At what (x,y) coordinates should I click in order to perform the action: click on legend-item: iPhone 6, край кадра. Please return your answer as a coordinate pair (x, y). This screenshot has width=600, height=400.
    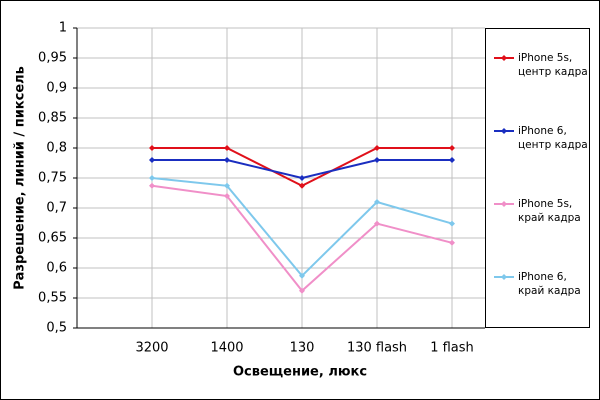
    Looking at the image, I should click on (541, 284).